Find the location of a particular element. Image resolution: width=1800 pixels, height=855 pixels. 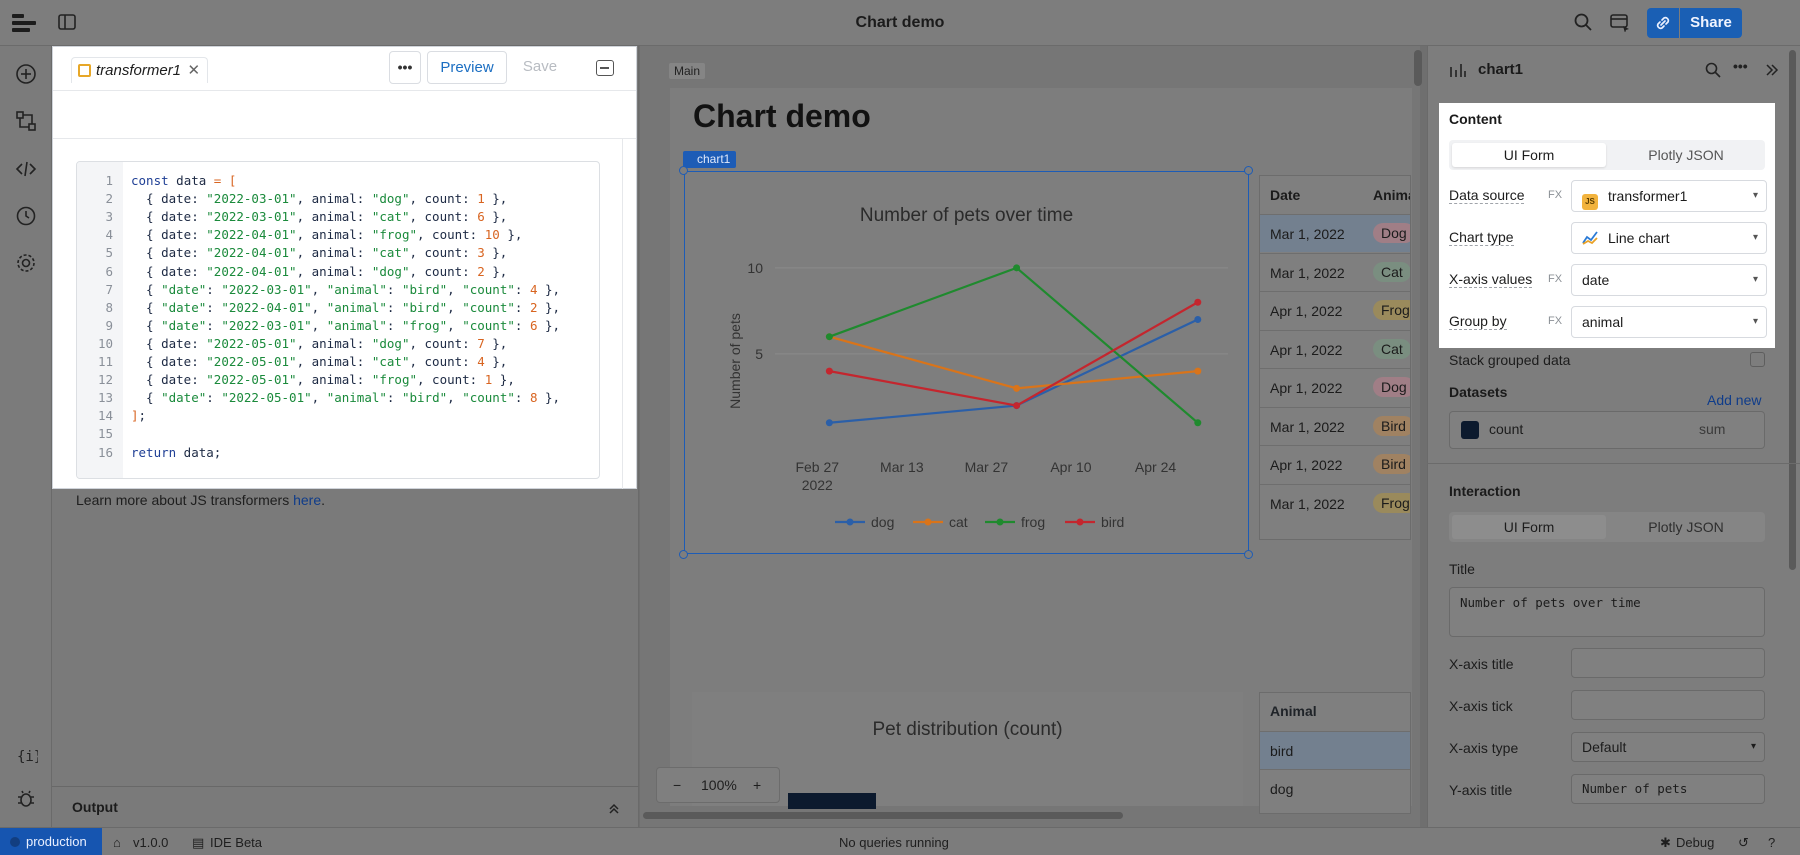

share-button: Share is located at coordinates (1711, 23).